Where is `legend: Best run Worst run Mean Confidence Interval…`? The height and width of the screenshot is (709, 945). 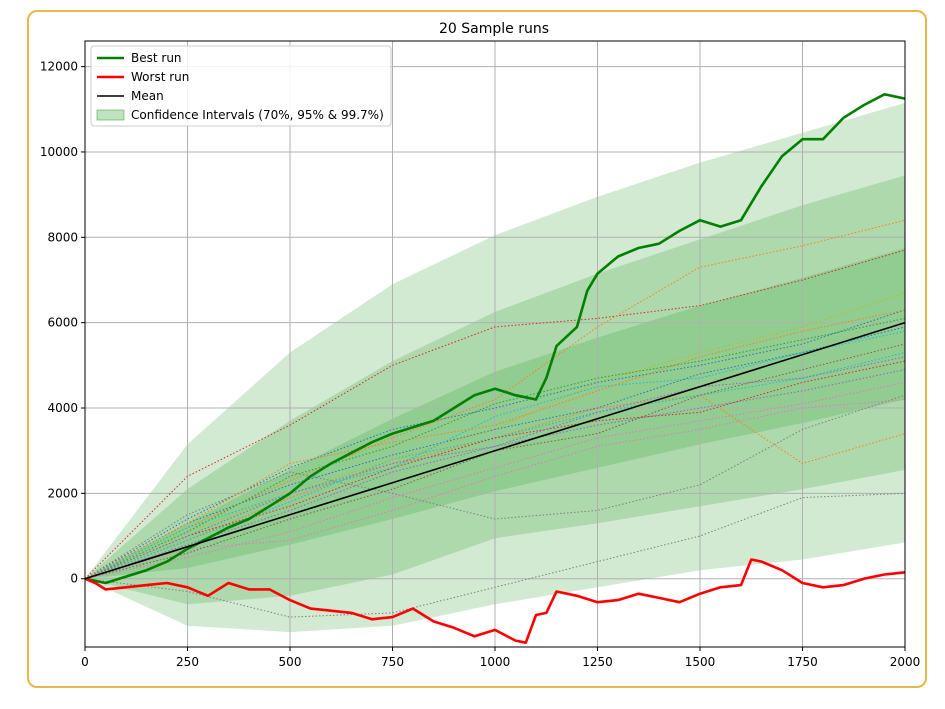 legend: Best run Worst run Mean Confidence Interval… is located at coordinates (241, 86).